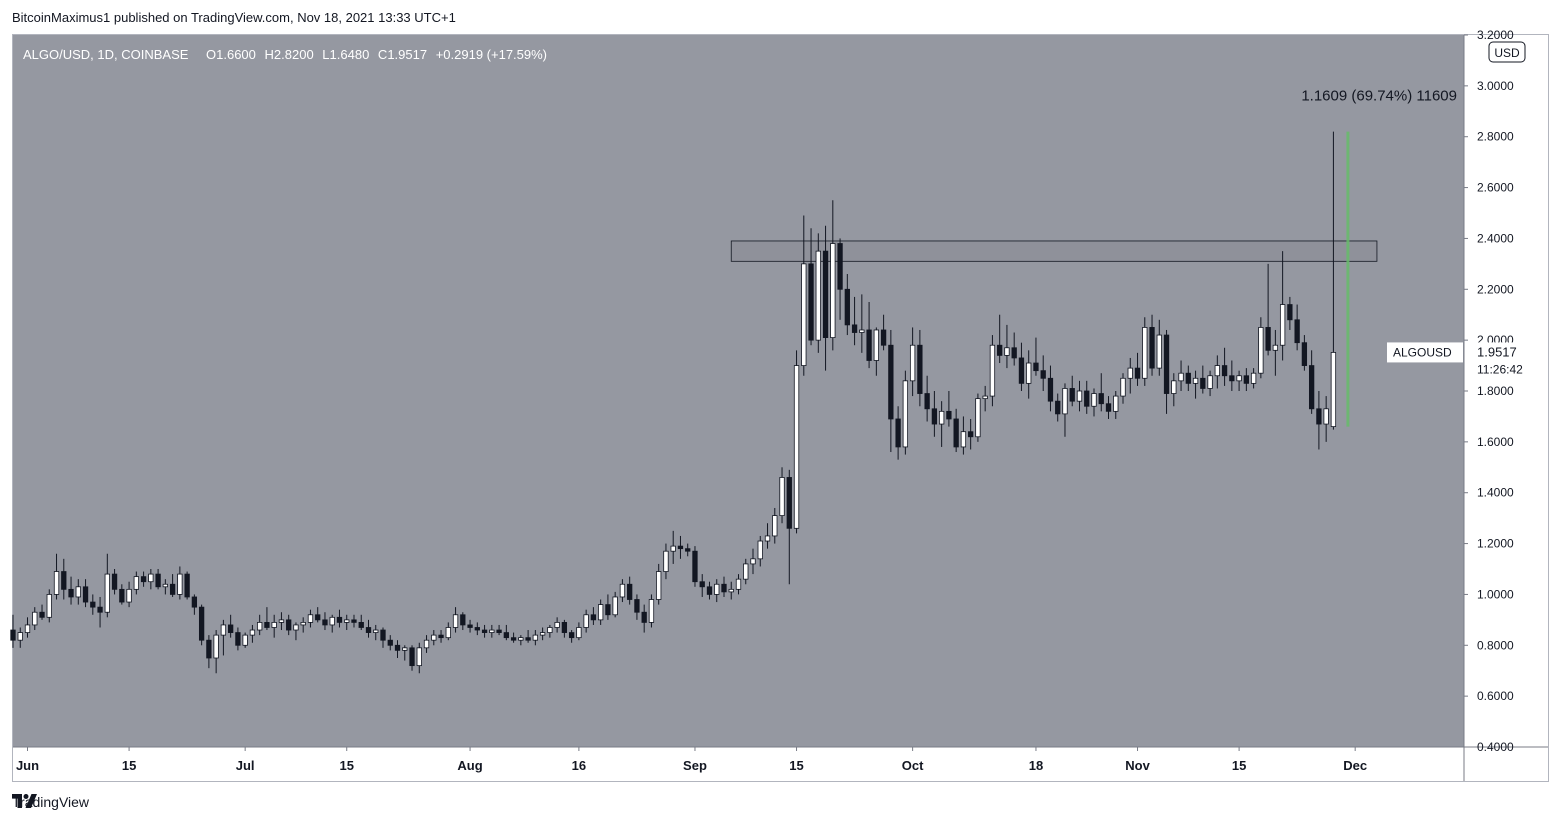  Describe the element at coordinates (1507, 52) in the screenshot. I see `currency-badge: USD` at that location.